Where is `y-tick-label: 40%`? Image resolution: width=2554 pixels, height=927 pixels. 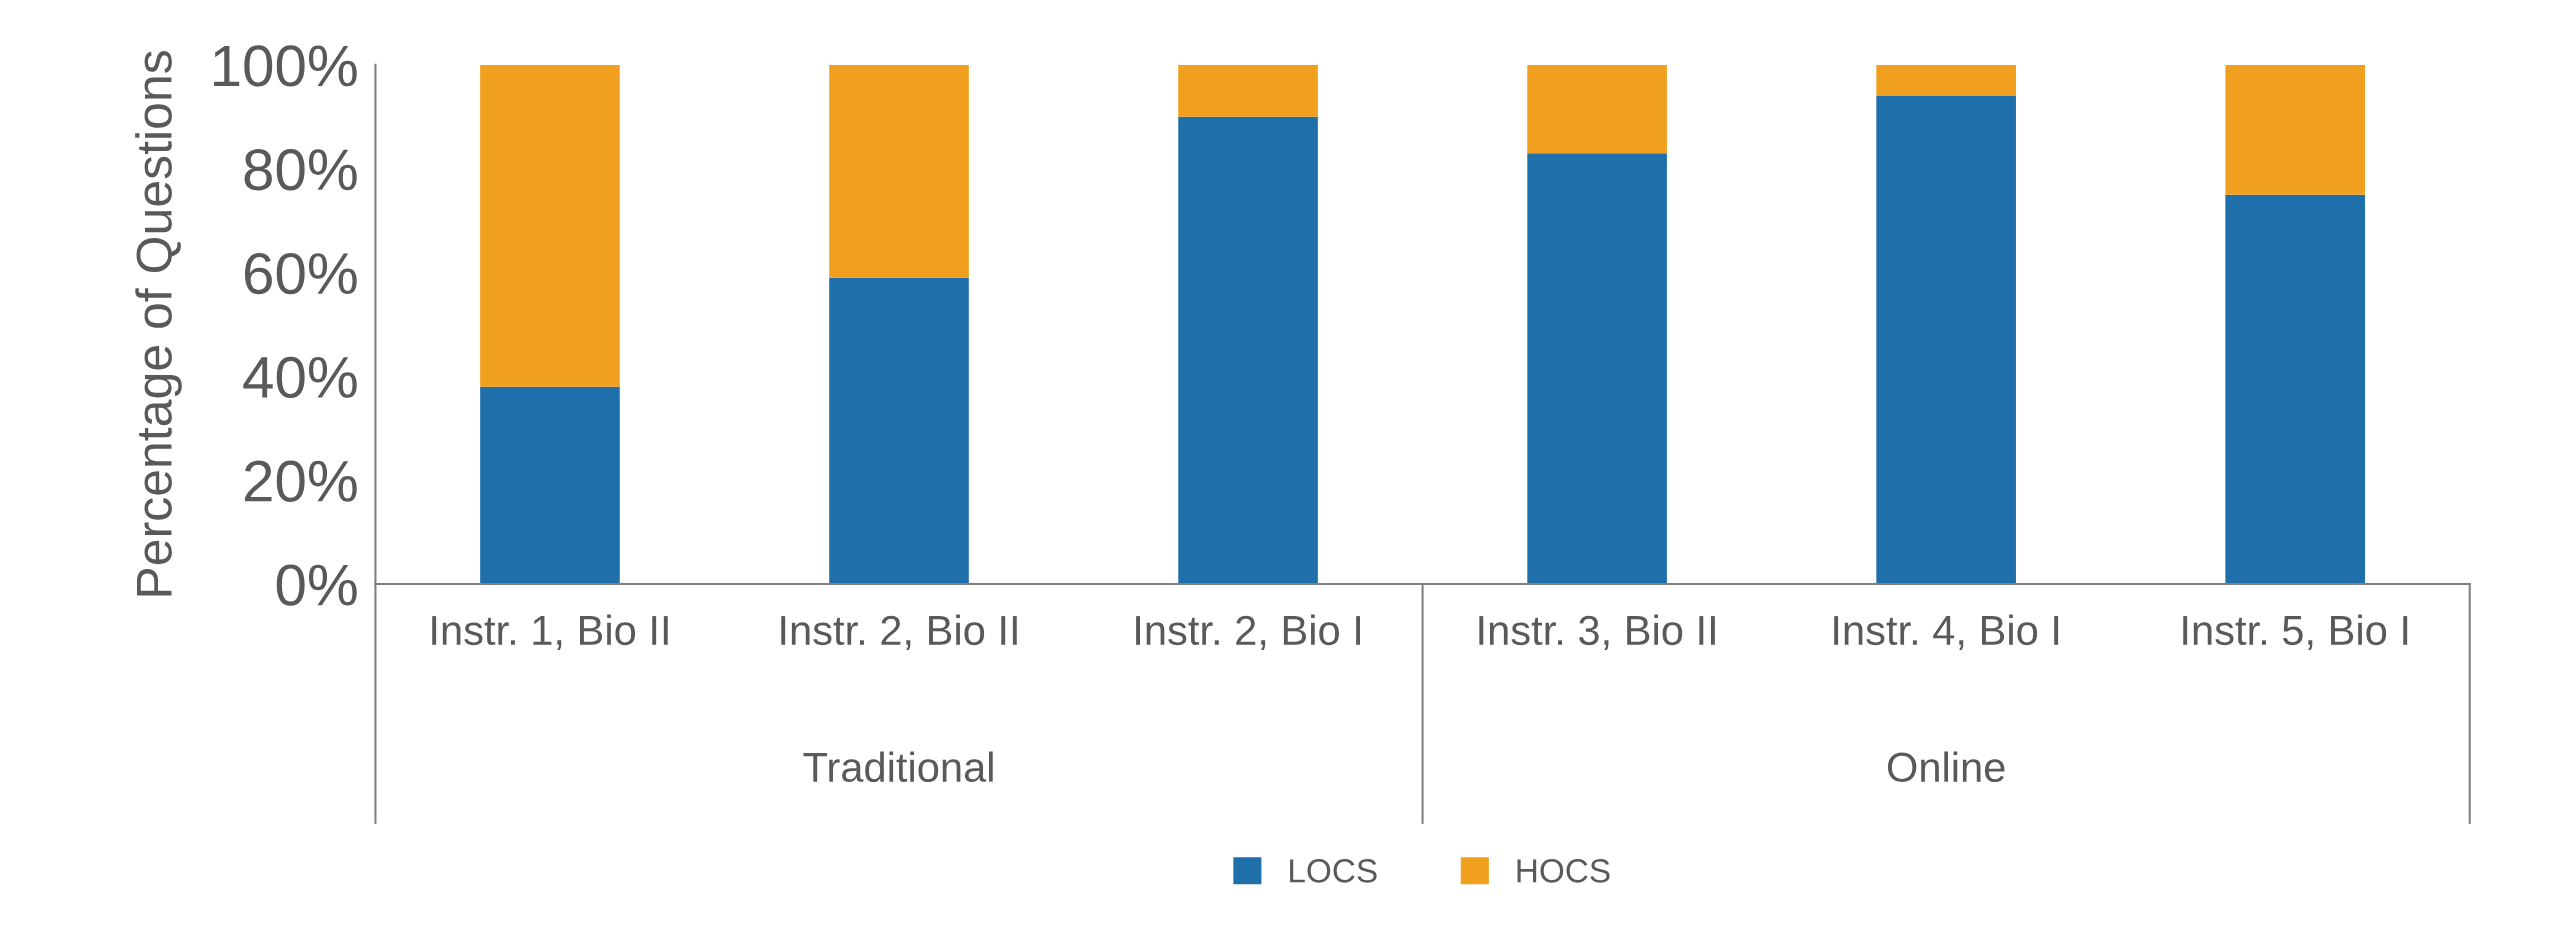
y-tick-label: 40% is located at coordinates (300, 377).